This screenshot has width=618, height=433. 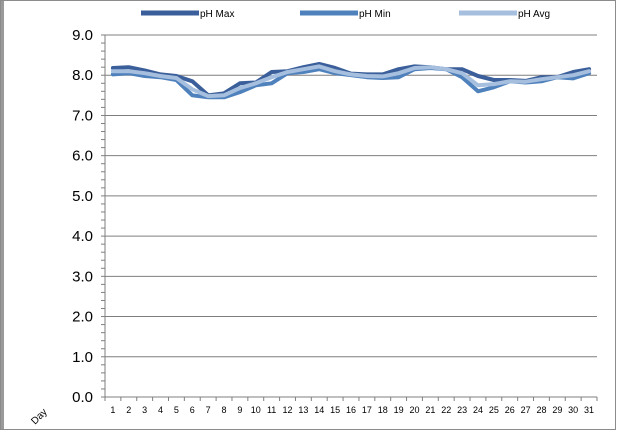 I want to click on y-tick-label: 2.0, so click(x=82, y=317).